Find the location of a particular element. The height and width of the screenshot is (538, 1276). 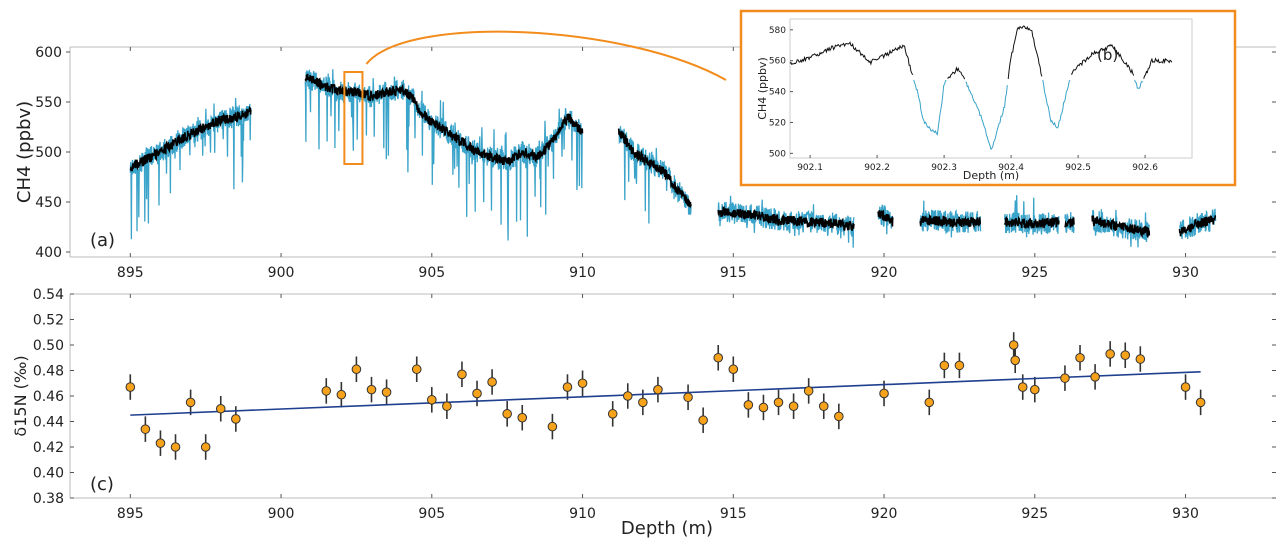

y-tick-label: 0.42 is located at coordinates (48, 448).